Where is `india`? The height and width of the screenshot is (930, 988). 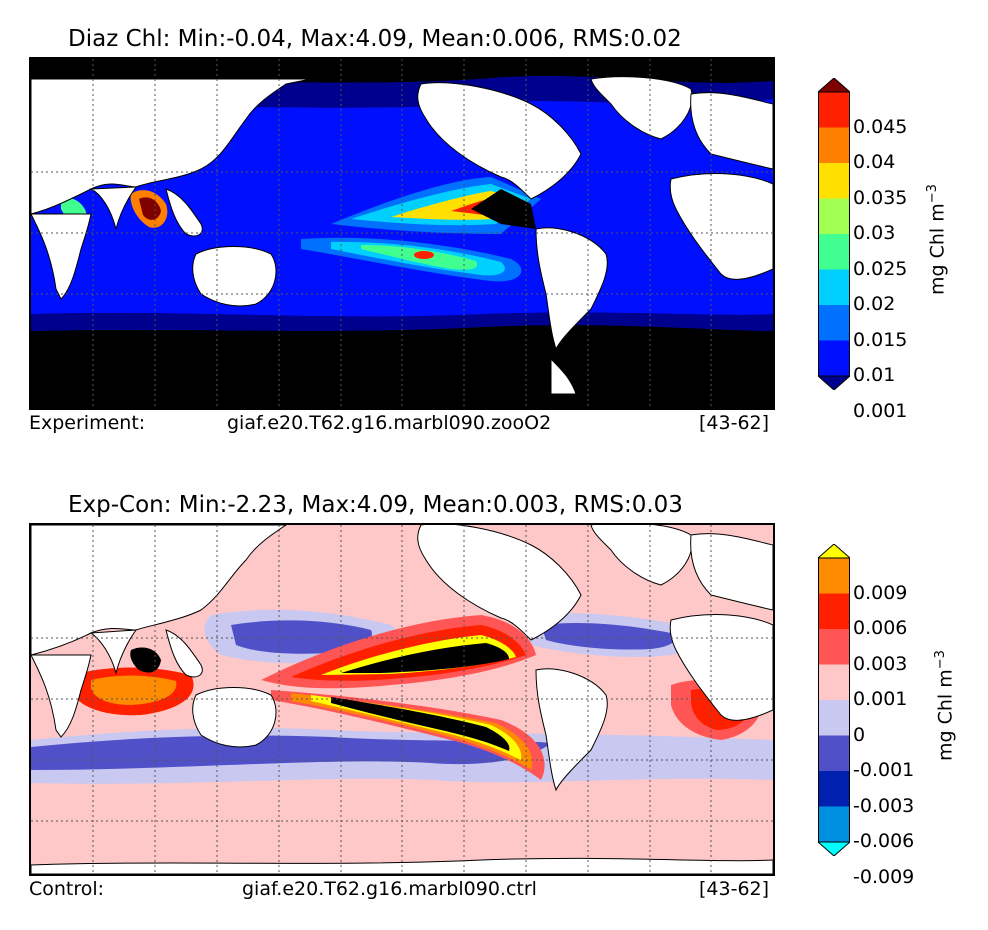
india is located at coordinates (113, 208).